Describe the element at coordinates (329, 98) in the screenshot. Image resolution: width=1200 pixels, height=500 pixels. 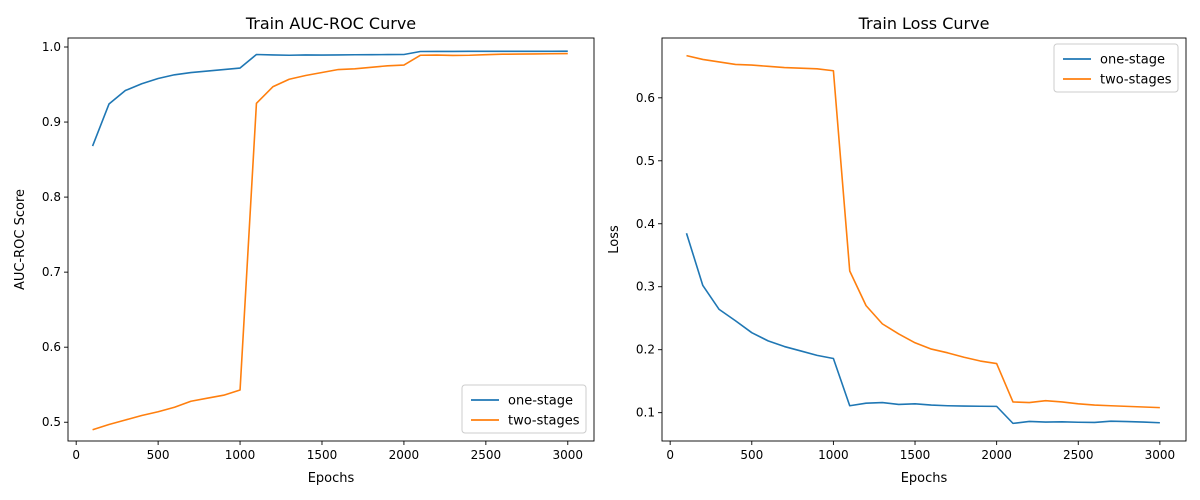
I see `series-line-one-stage` at that location.